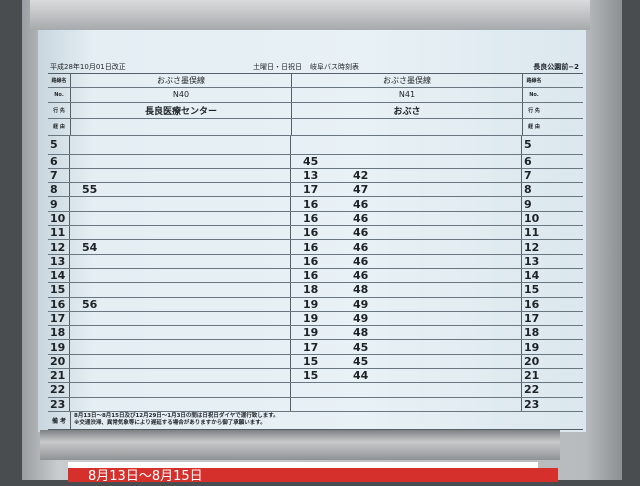  What do you see at coordinates (406, 361) in the screenshot?
I see `right-departures: 15 45` at bounding box center [406, 361].